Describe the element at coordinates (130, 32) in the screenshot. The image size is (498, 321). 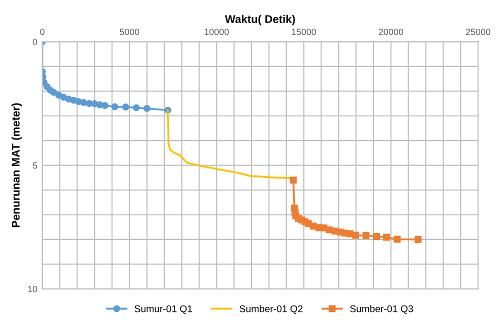
I see `x-tick-label: 5000` at that location.